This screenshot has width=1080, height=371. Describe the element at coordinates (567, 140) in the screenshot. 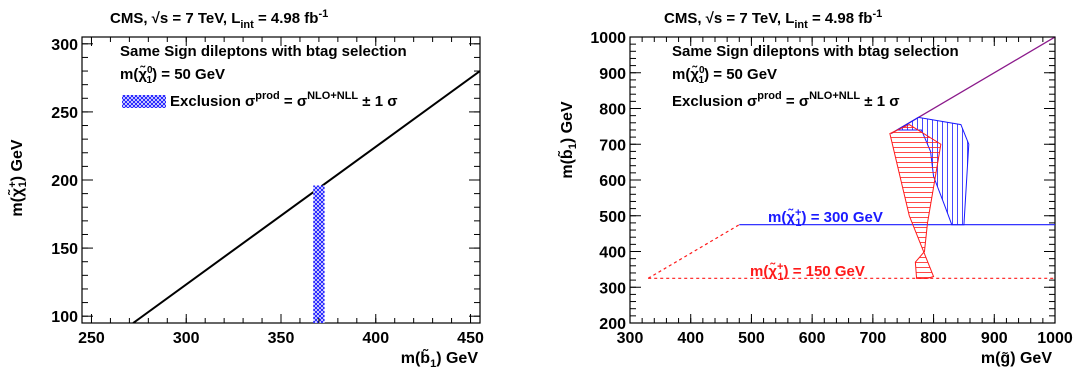

I see `right-y-axis-label: m(b̃1) GeV` at that location.